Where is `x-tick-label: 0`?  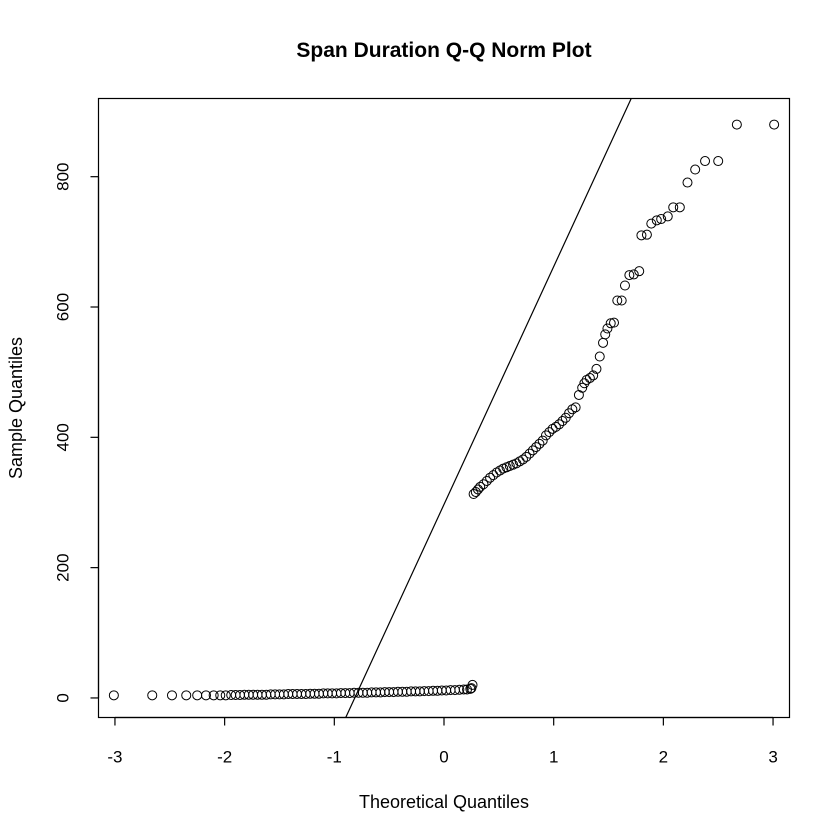 x-tick-label: 0 is located at coordinates (443, 757).